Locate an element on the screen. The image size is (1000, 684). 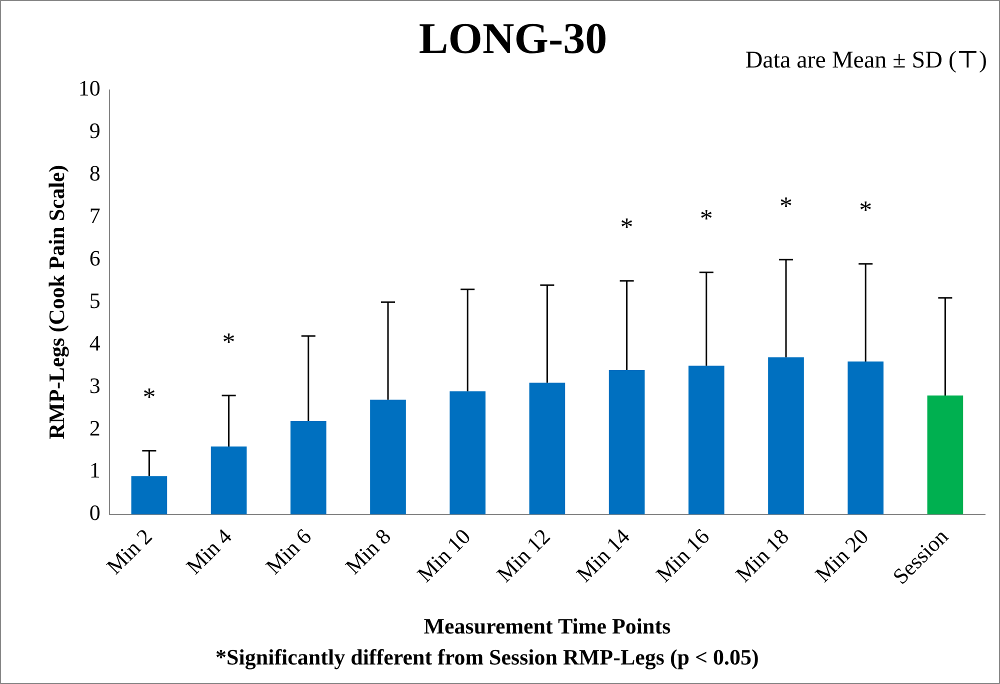
x-tick-label: Min 12 is located at coordinates (523, 555).